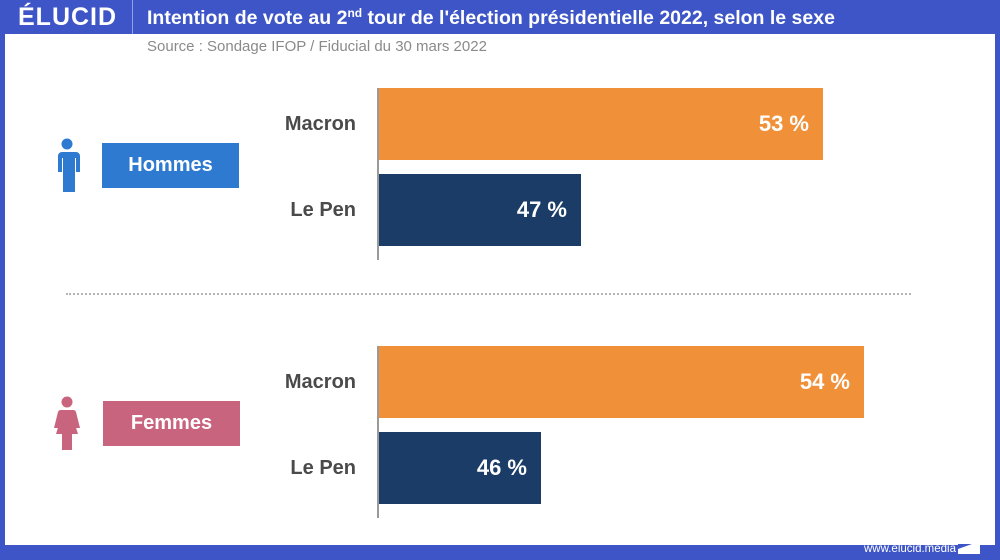 The image size is (1000, 560). I want to click on logo: ÉLUCID, so click(68, 17).